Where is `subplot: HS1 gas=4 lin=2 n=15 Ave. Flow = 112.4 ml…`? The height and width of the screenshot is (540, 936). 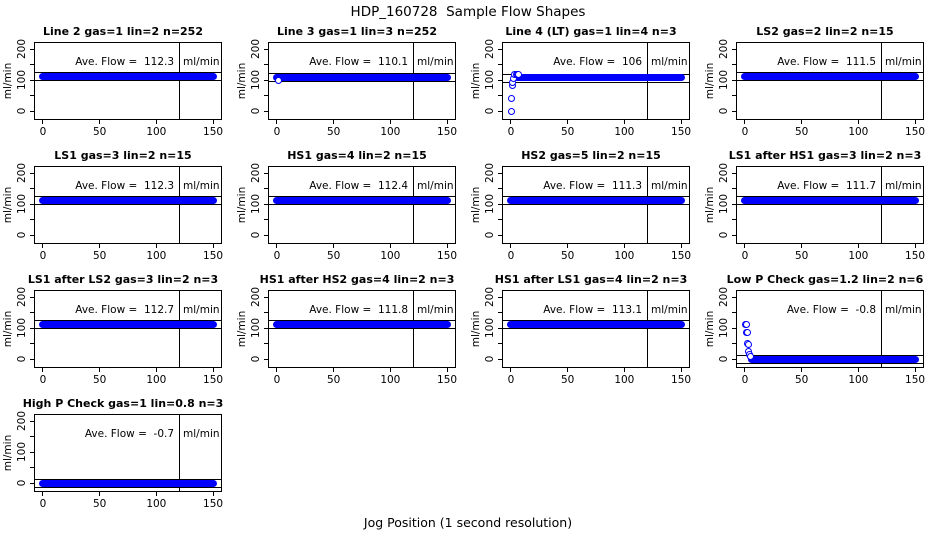
subplot: HS1 gas=4 lin=2 n=15 Ave. Flow = 112.4 ml… is located at coordinates (351, 208).